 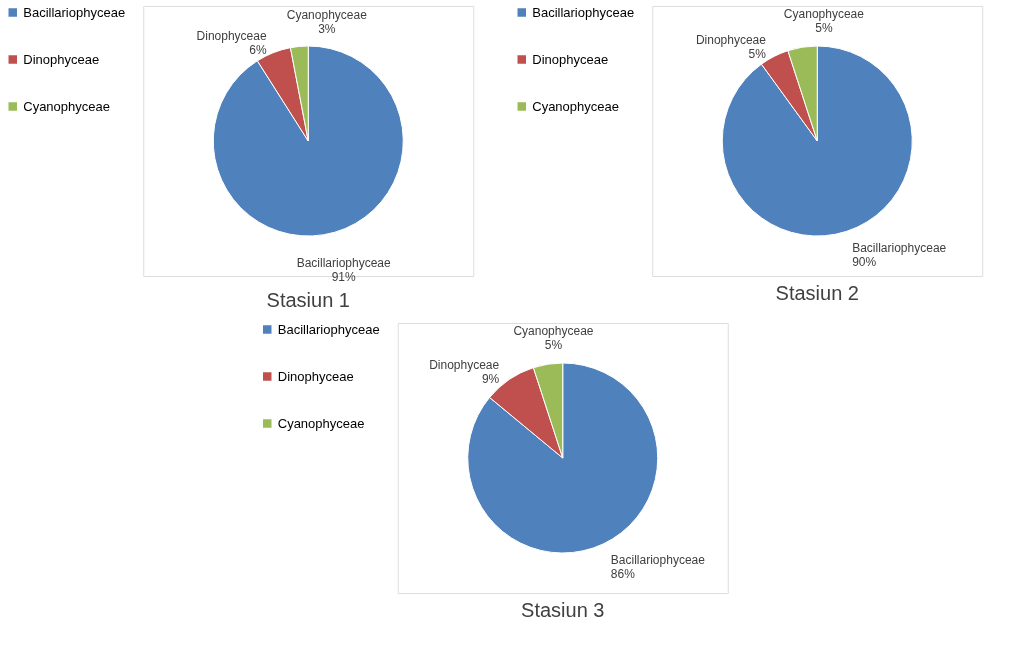 What do you see at coordinates (817, 293) in the screenshot?
I see `text: Stasiun 2` at bounding box center [817, 293].